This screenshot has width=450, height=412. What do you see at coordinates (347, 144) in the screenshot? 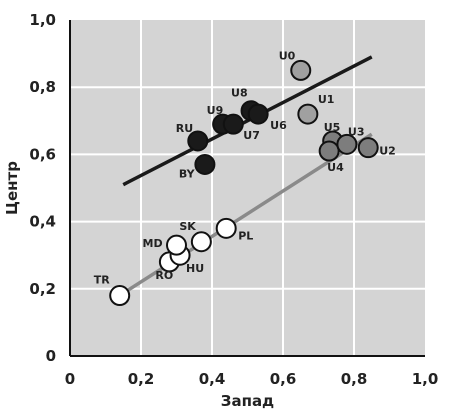
I see `point-u3` at bounding box center [347, 144].